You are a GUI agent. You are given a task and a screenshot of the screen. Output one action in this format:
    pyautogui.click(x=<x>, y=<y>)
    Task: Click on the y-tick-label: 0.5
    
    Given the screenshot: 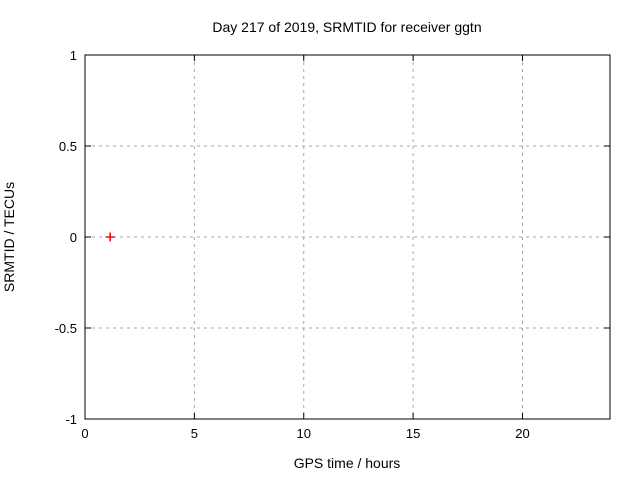 What is the action you would take?
    pyautogui.click(x=68, y=146)
    